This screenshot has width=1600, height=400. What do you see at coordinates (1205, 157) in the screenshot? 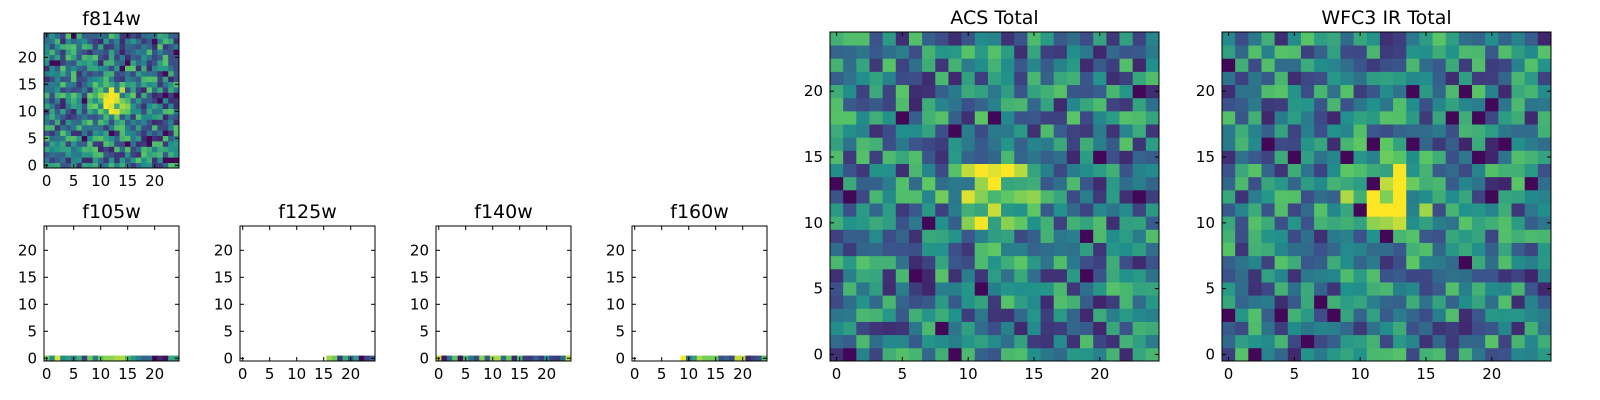
I see `y-tick-label: 15` at bounding box center [1205, 157].